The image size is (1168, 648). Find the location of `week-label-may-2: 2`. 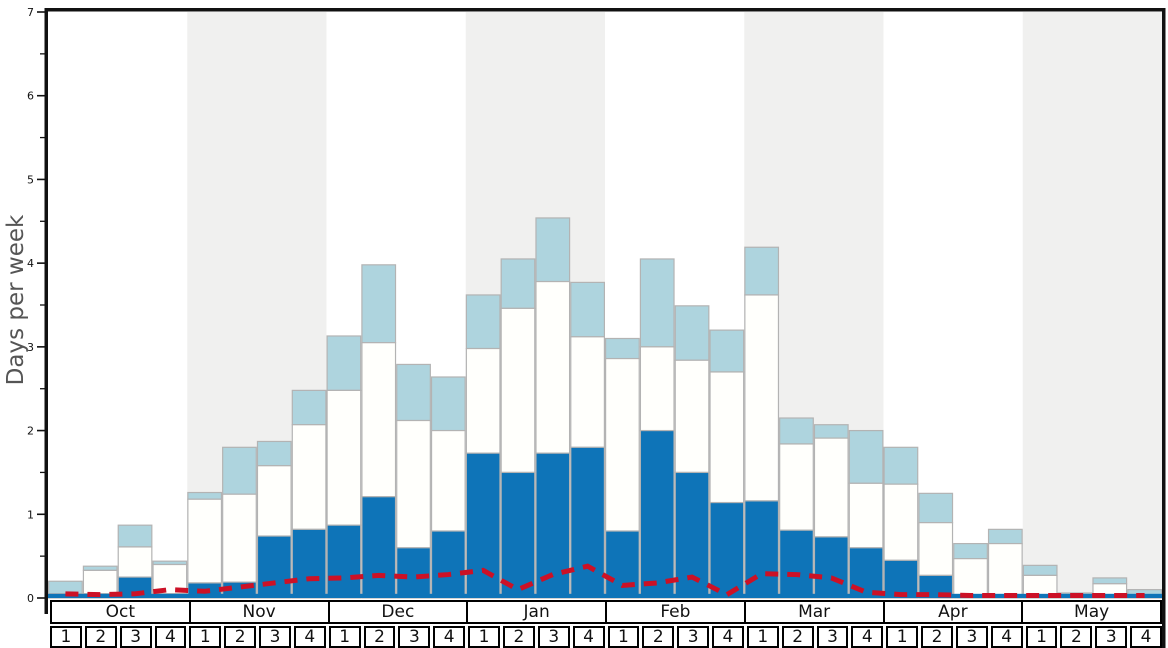

week-label-may-2: 2 is located at coordinates (1076, 637).